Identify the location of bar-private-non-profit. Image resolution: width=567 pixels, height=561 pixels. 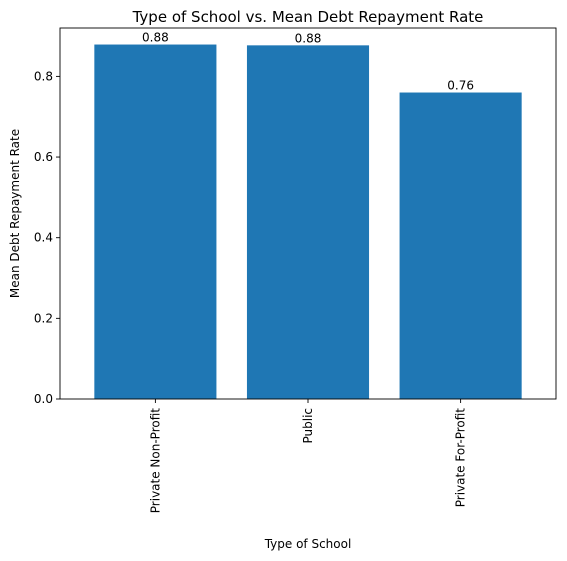
(155, 222).